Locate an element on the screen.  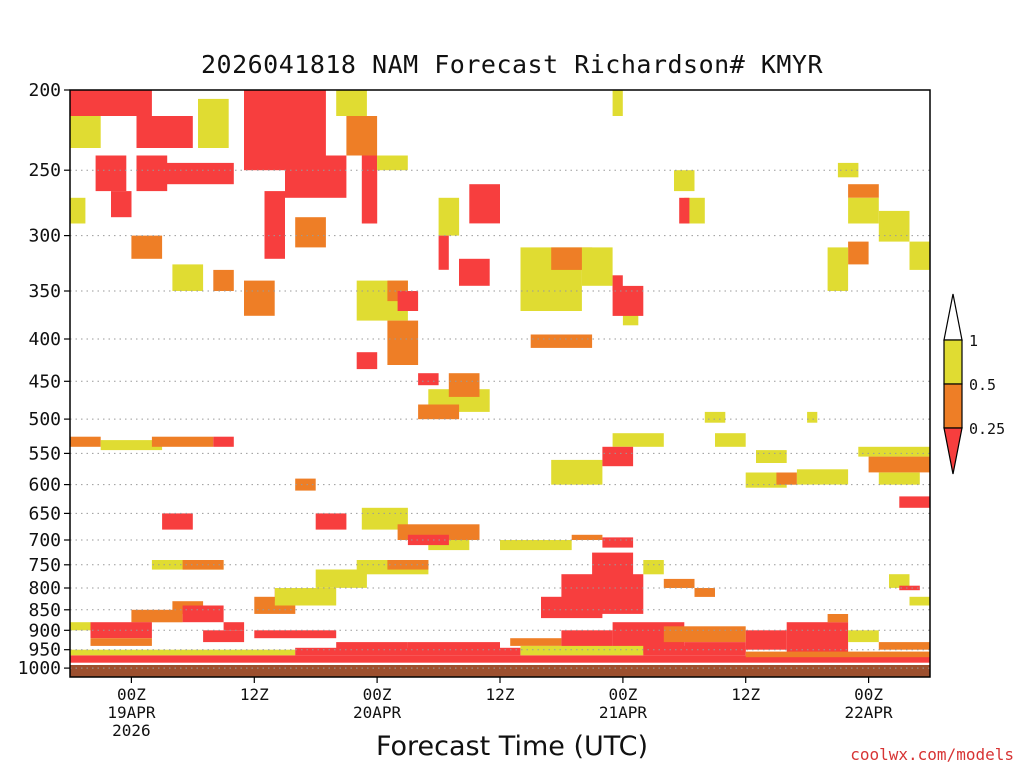
y-tick-label-900: 900 is located at coordinates (44, 630).